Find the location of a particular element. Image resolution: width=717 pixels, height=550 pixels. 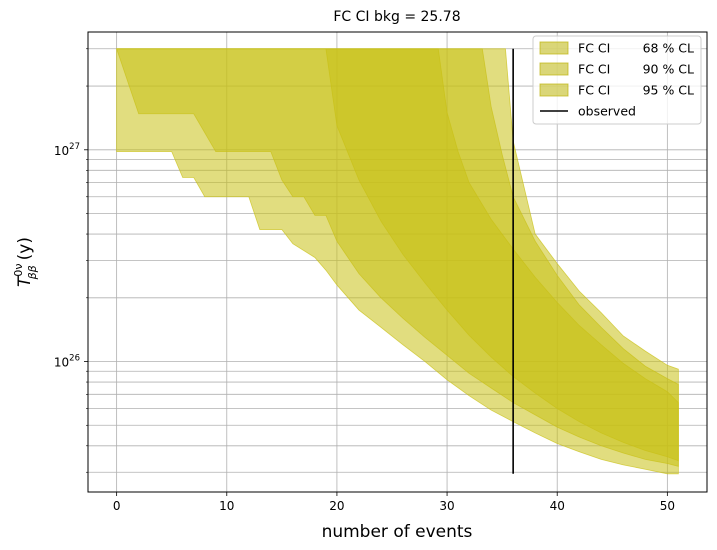

y-tick-label: 1026 is located at coordinates (67, 362).